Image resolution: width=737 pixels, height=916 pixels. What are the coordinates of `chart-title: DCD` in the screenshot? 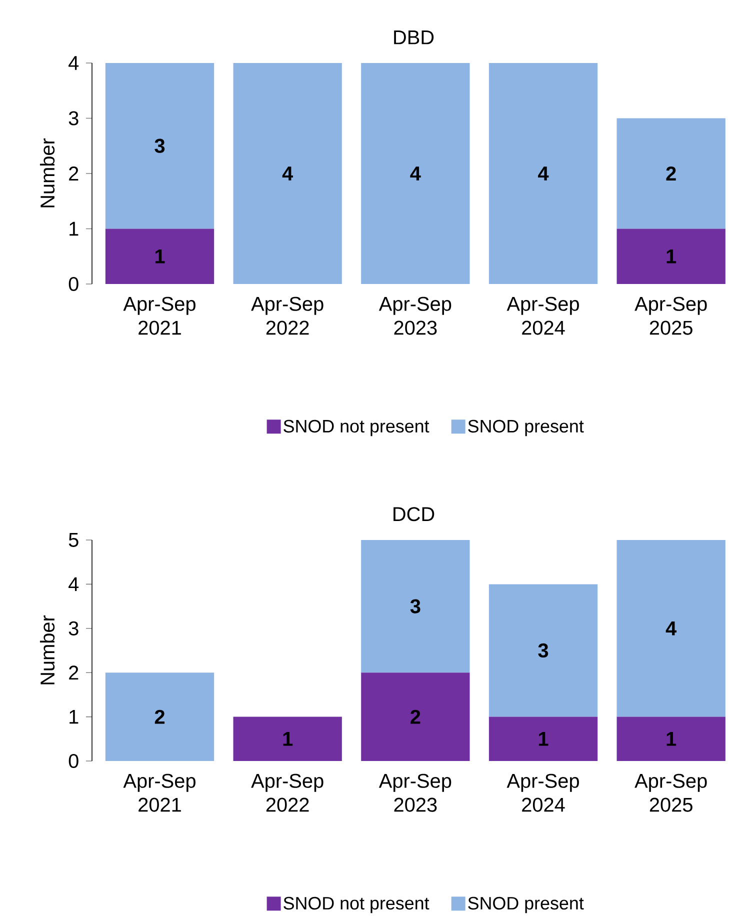 It's located at (414, 514).